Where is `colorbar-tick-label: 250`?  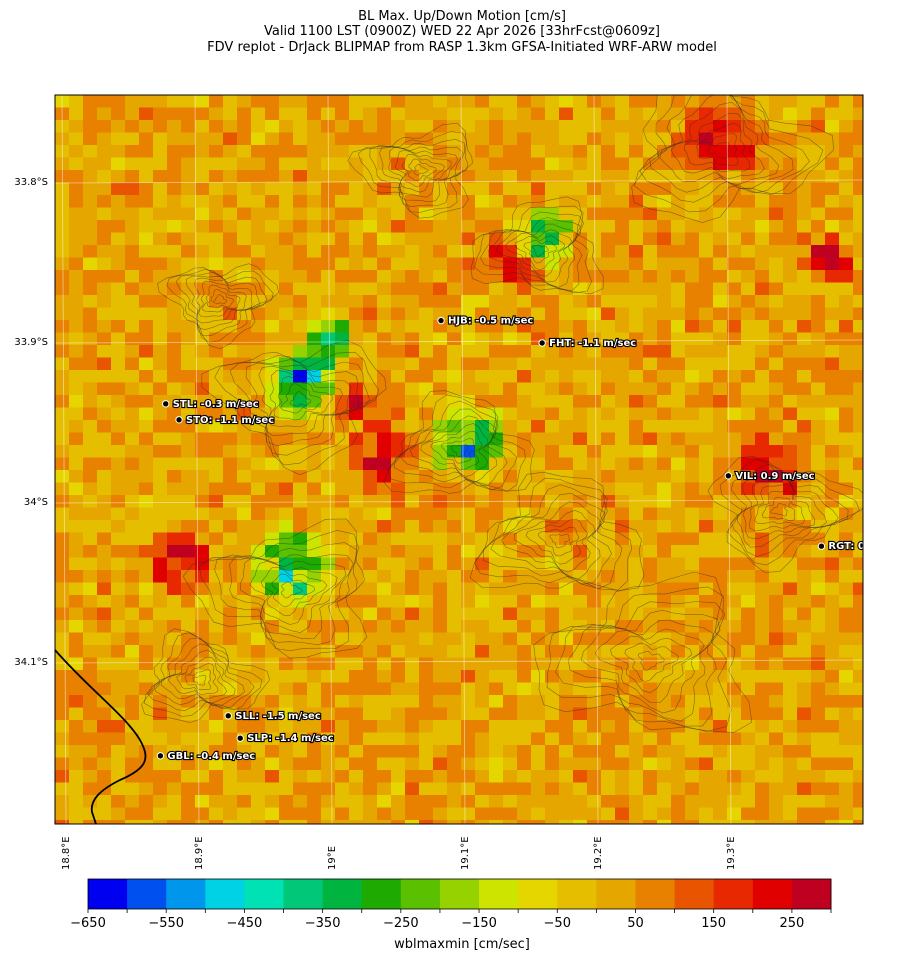 colorbar-tick-label: 250 is located at coordinates (792, 923).